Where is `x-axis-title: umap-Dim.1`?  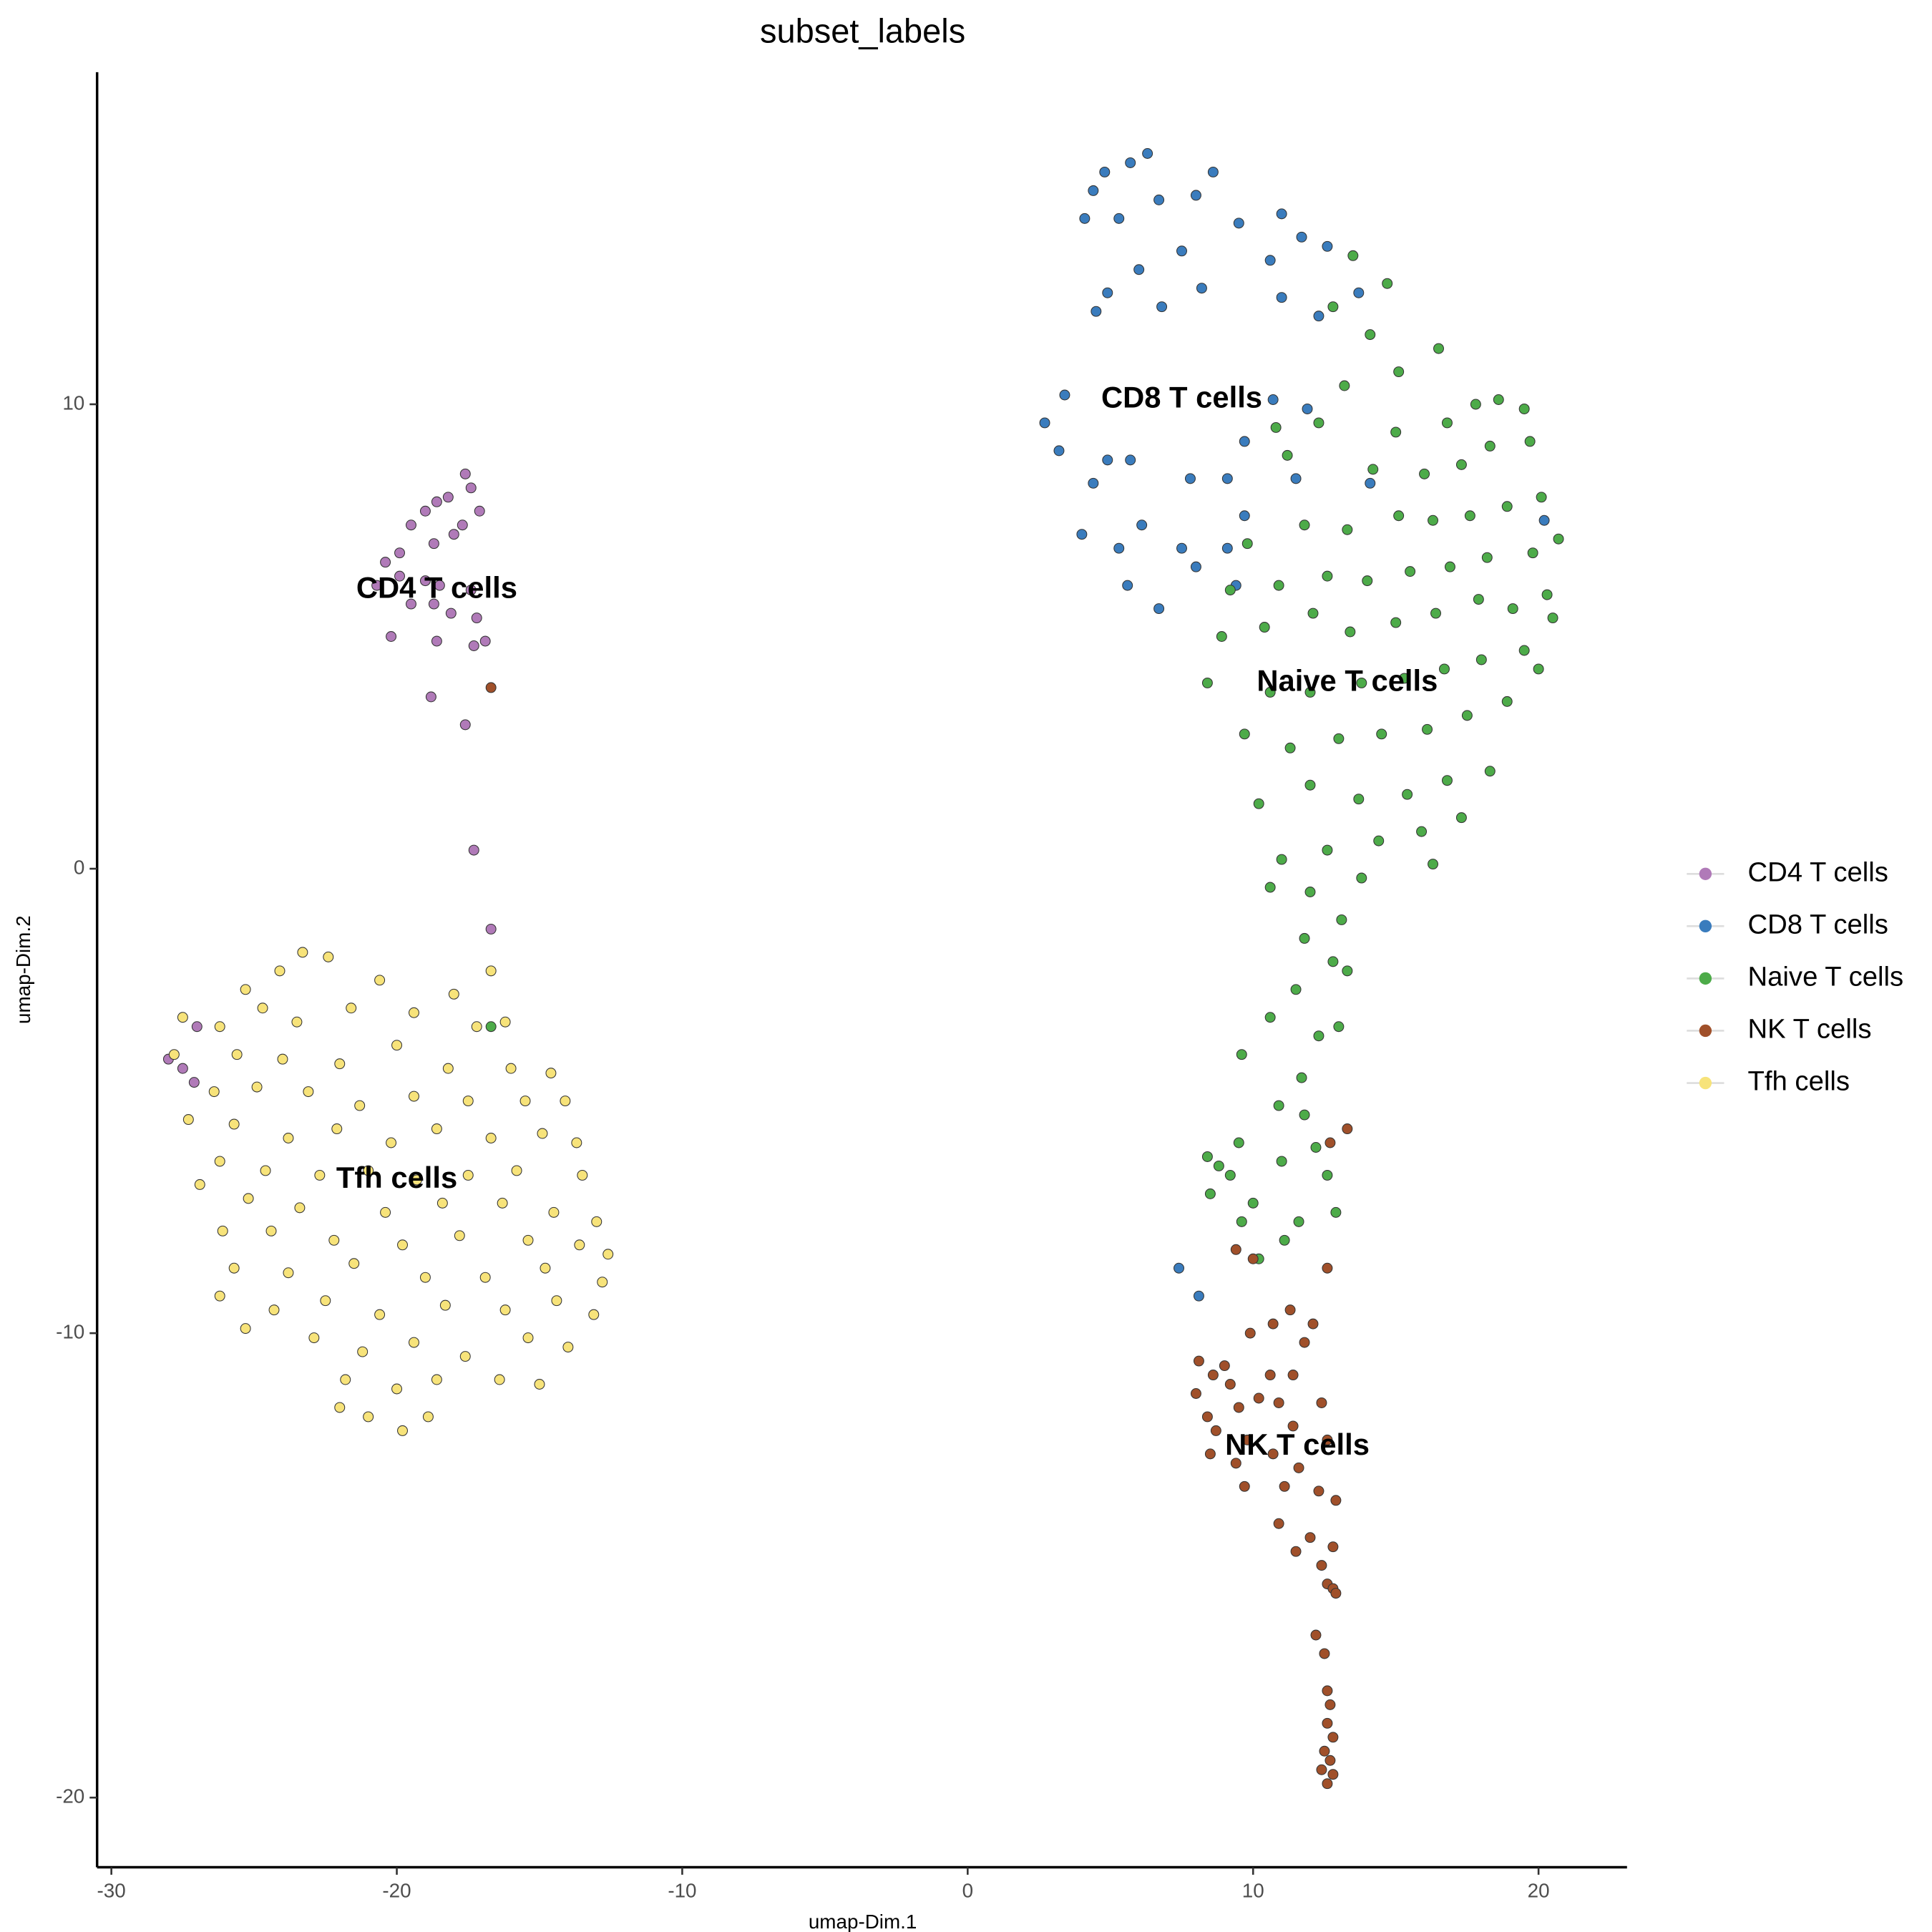
x-axis-title: umap-Dim.1 is located at coordinates (863, 1921).